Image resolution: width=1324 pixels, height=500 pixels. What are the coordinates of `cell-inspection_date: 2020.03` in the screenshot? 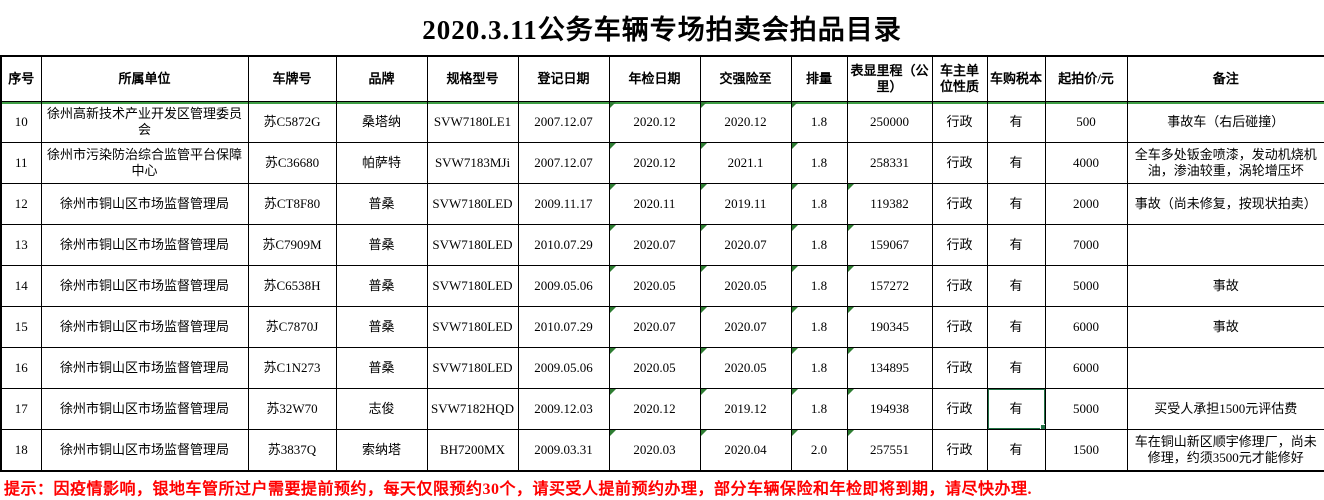 It's located at (654, 450).